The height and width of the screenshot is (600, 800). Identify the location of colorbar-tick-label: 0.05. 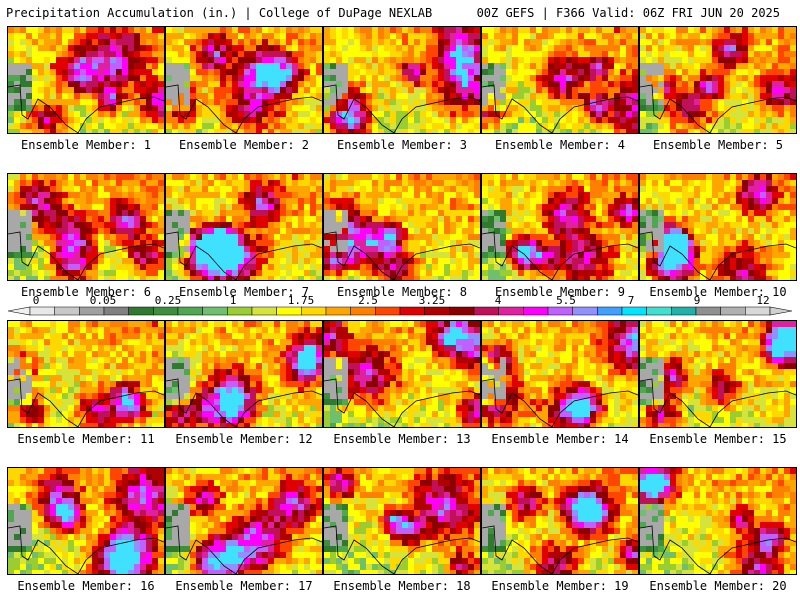
(103, 300).